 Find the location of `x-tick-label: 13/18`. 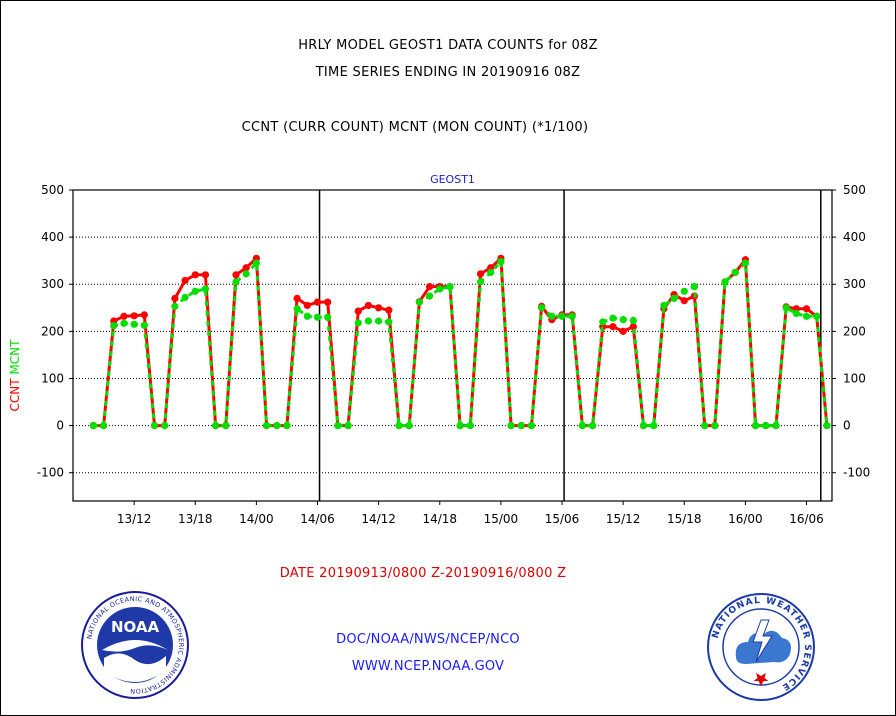

x-tick-label: 13/18 is located at coordinates (195, 519).